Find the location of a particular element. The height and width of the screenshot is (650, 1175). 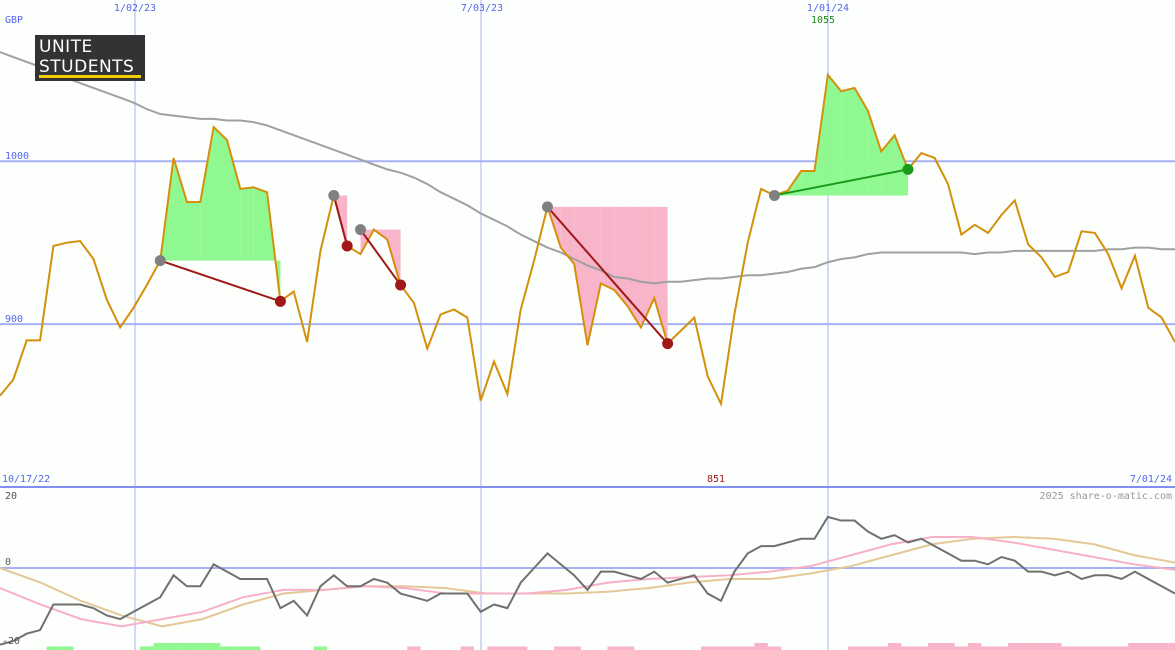

x-start-label: 10/17/22 is located at coordinates (26, 479).